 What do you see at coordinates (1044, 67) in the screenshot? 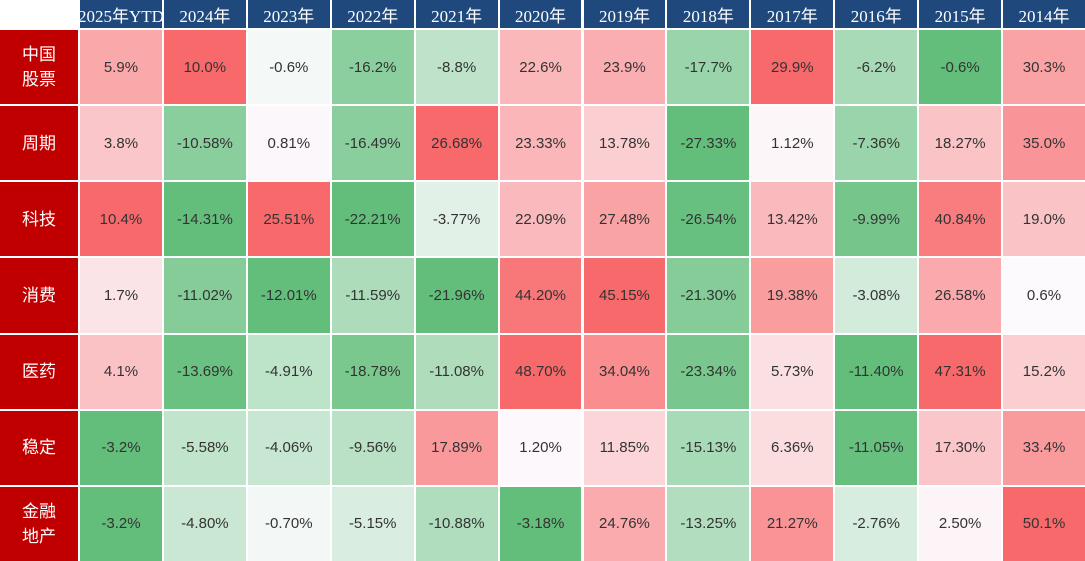
I see `heatmap-cell: 30.3%` at bounding box center [1044, 67].